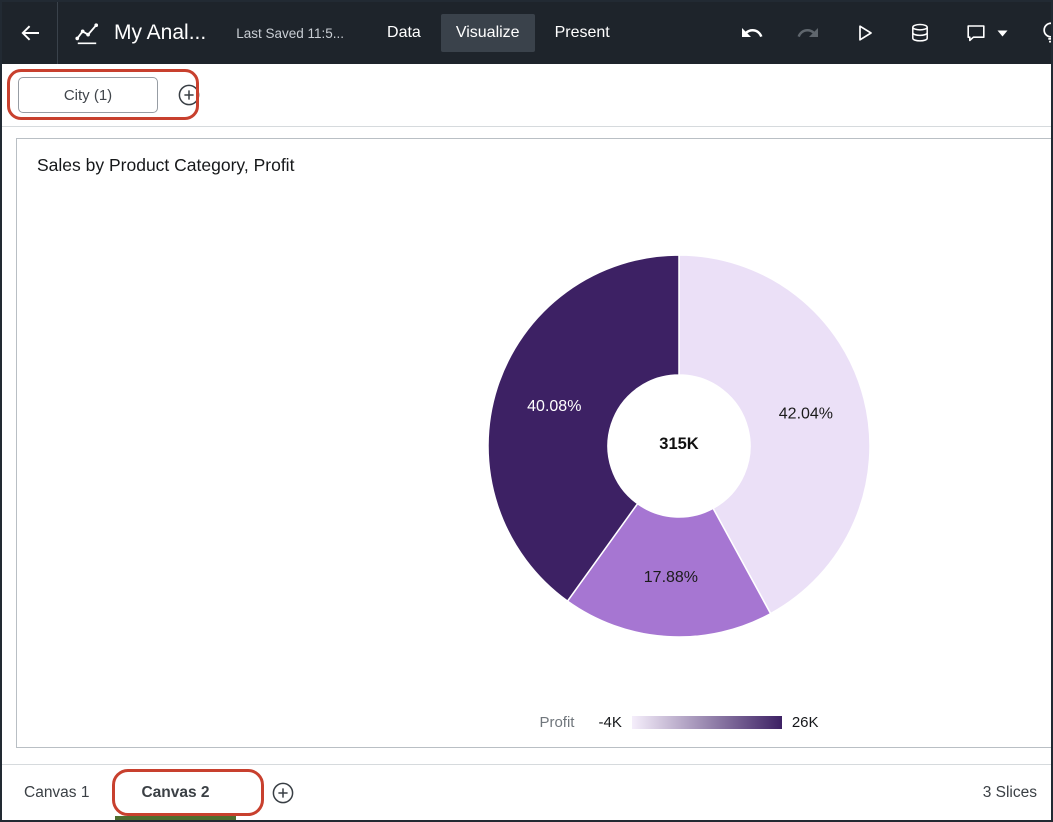  I want to click on comments-dropdown-button, so click(1002, 33).